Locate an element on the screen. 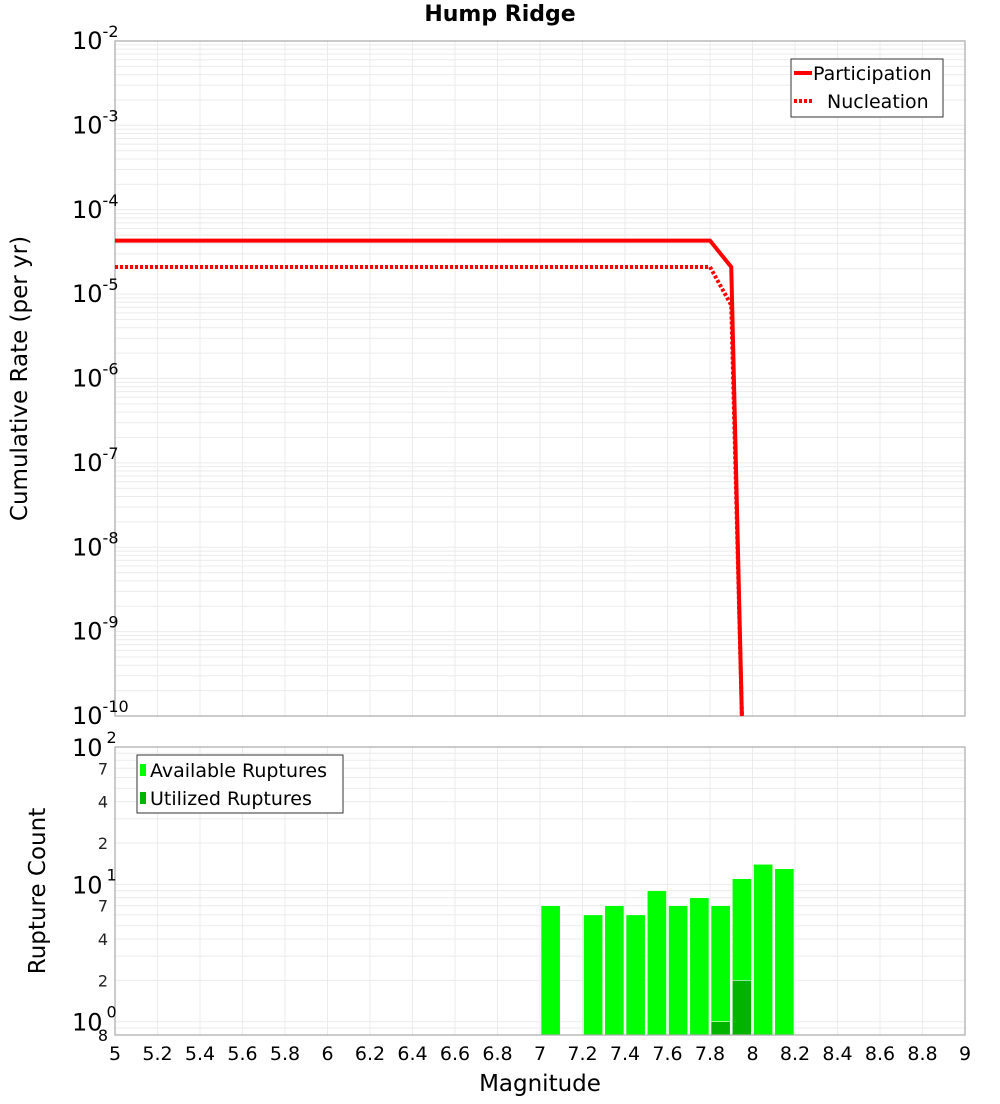 The width and height of the screenshot is (1000, 1104). legend-label: Available Ruptures is located at coordinates (238, 771).